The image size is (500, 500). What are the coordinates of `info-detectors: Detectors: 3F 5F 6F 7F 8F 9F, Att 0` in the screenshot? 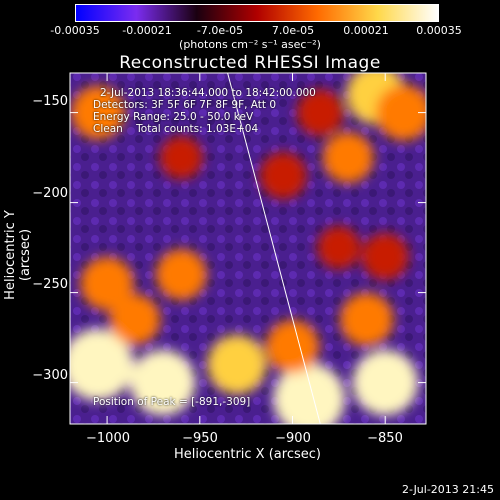 It's located at (185, 105).